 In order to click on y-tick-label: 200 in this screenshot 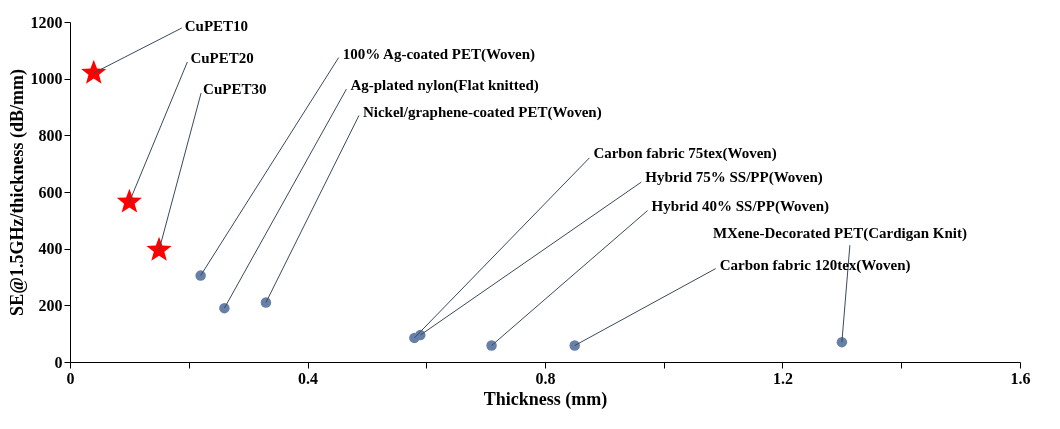, I will do `click(50, 305)`.